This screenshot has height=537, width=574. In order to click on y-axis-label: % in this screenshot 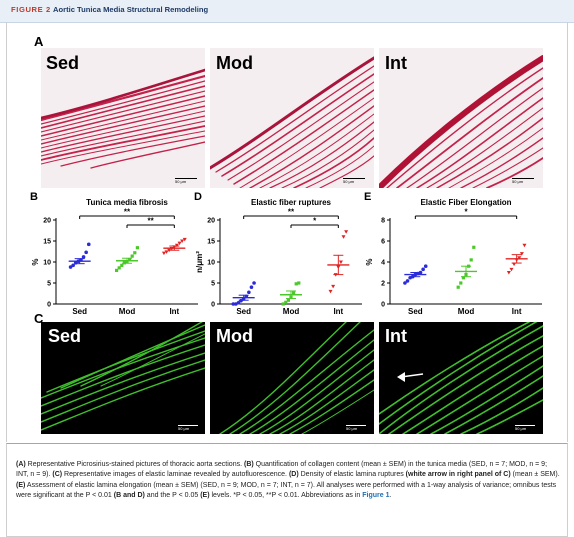, I will do `click(35, 261)`.